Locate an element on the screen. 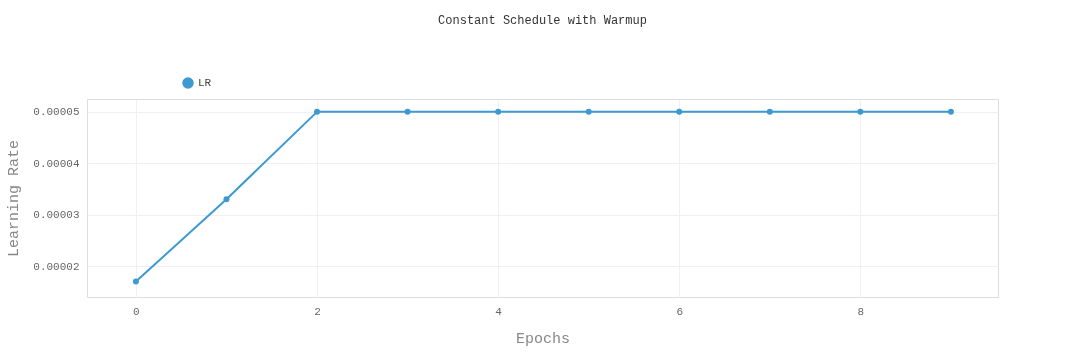  x-axis-title: Epochs is located at coordinates (543, 339).